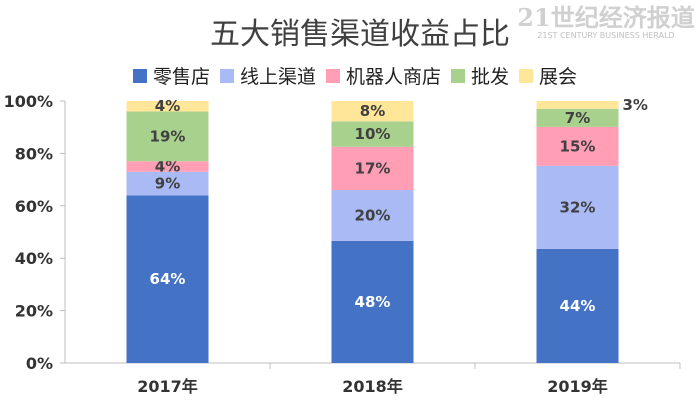 The image size is (700, 413). Describe the element at coordinates (605, 17) in the screenshot. I see `watermark-logo: 21世纪经济报道` at that location.